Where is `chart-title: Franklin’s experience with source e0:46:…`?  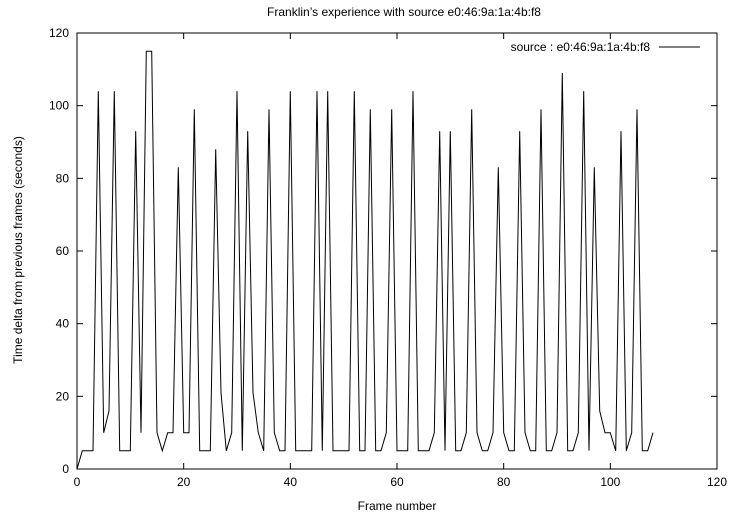 chart-title: Franklin’s experience with source e0:46:… is located at coordinates (404, 12).